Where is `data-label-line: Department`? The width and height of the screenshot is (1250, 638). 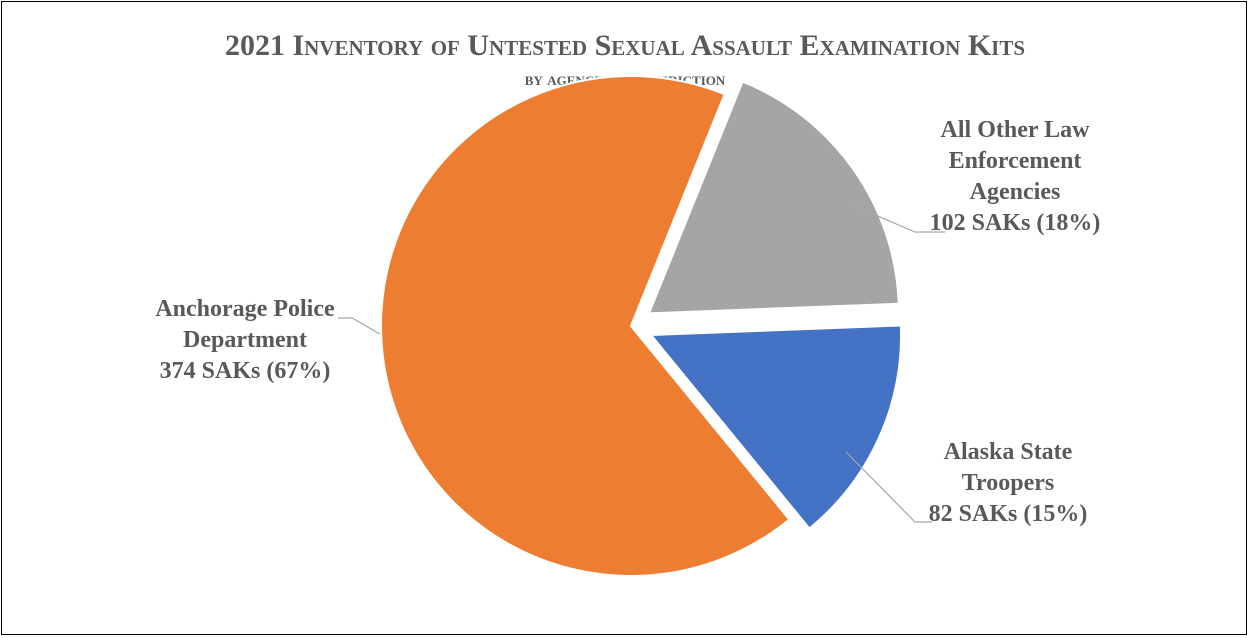
data-label-line: Department is located at coordinates (245, 340).